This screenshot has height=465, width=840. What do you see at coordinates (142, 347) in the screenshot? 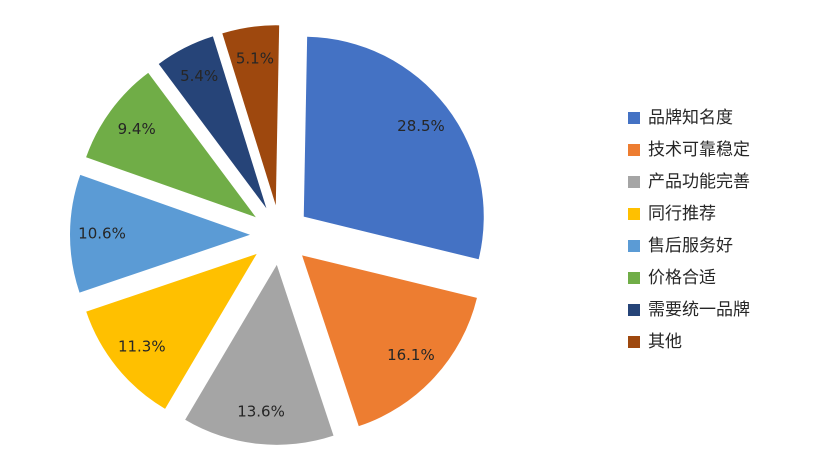
I see `slice-percent-label: 11.3%` at bounding box center [142, 347].